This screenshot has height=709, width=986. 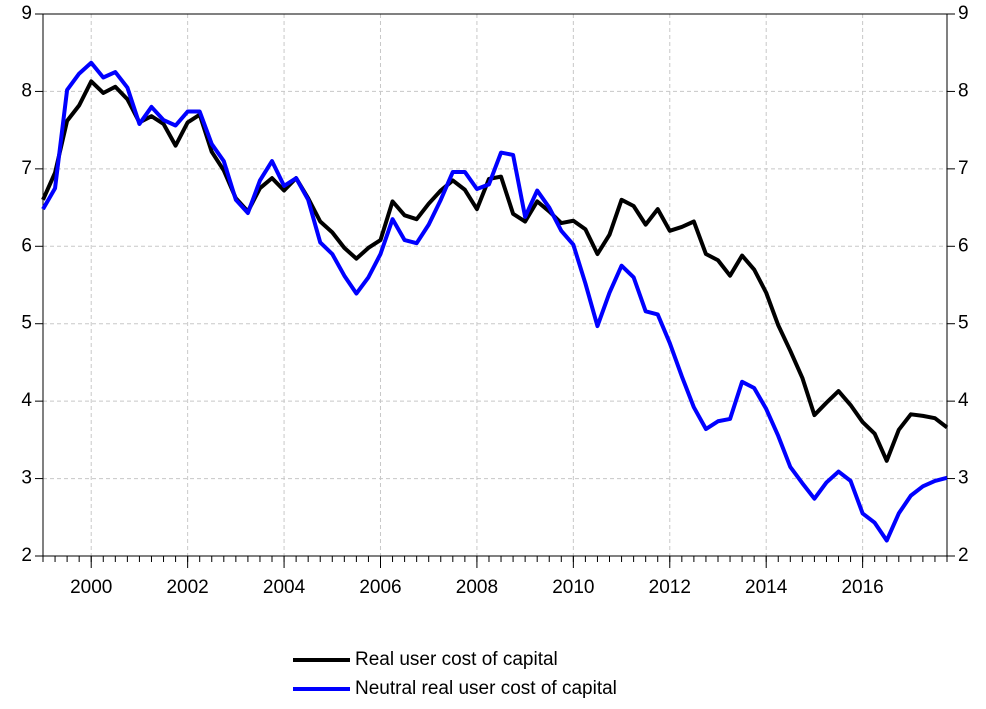 I want to click on y-tick-label: 4, so click(x=26, y=400).